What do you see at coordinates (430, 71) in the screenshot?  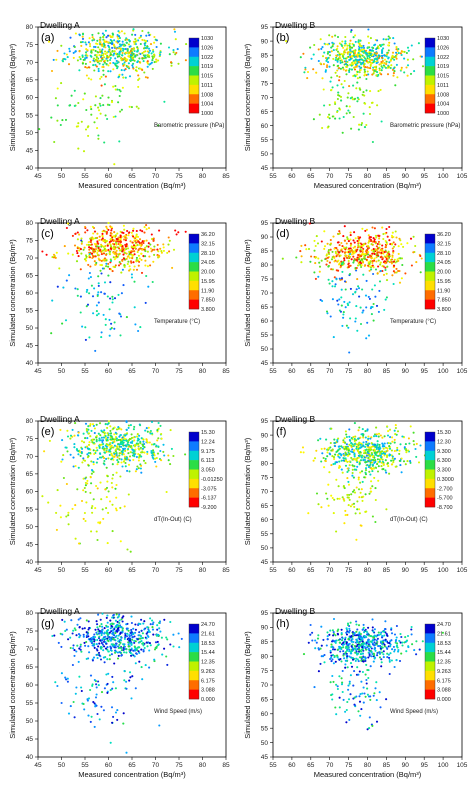 I see `colorbar-segment` at bounding box center [430, 71].